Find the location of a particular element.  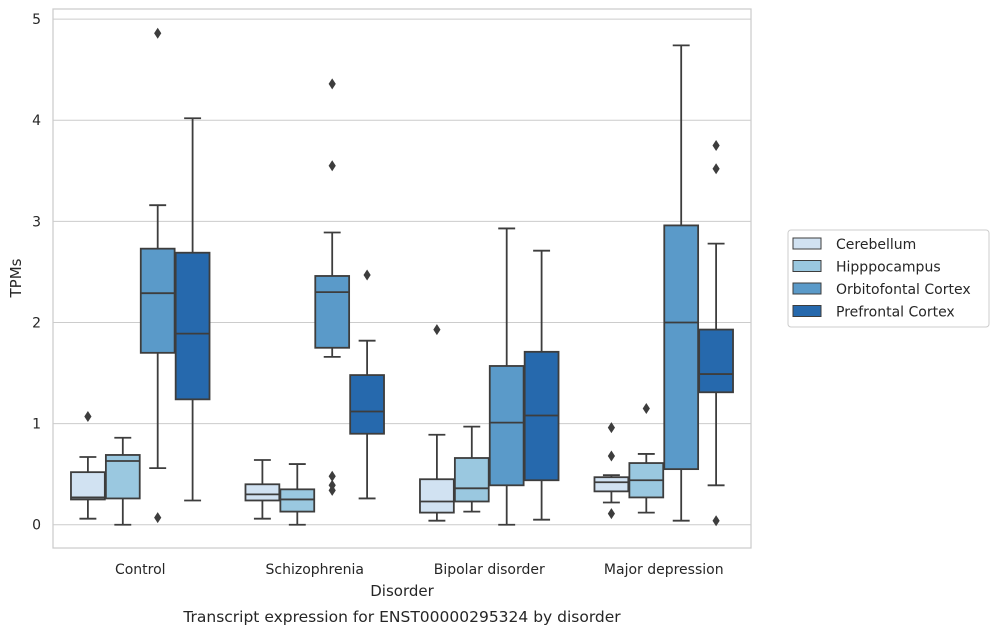

y-tick-labels: 0 1 2 3 4 5 is located at coordinates (36, 273).